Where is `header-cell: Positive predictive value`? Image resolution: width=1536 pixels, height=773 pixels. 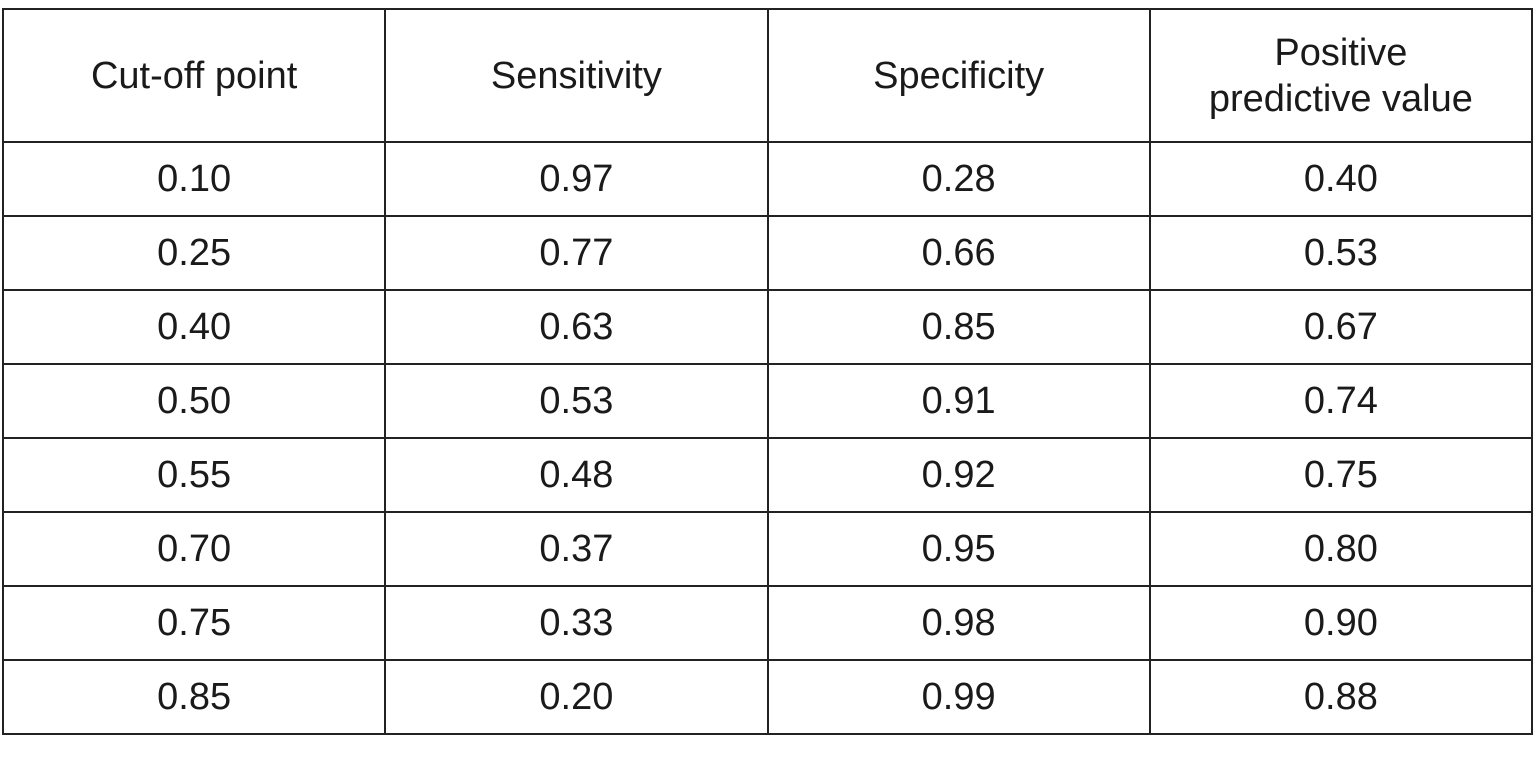 header-cell: Positive predictive value is located at coordinates (1341, 75).